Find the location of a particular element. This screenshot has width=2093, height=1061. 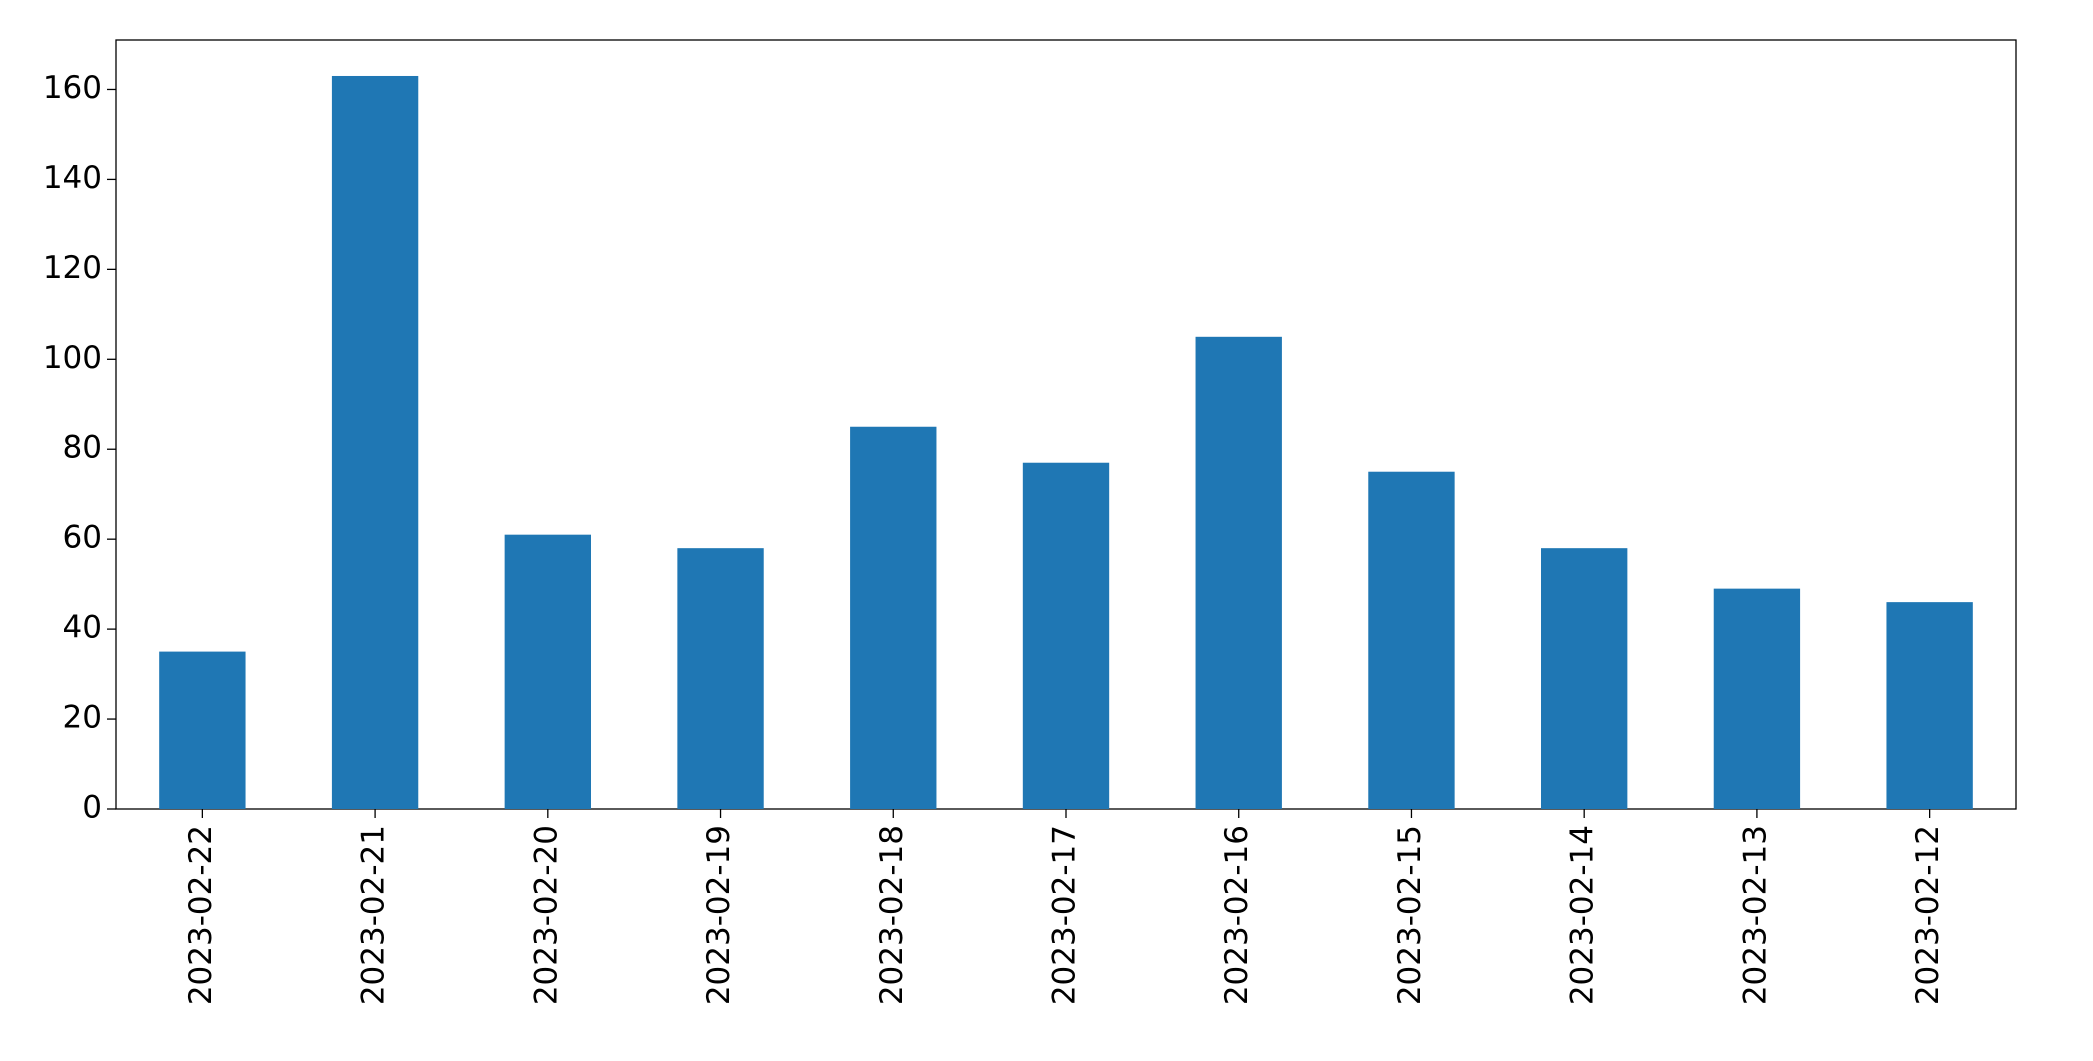

y-tick-label: 120 is located at coordinates (72, 268).